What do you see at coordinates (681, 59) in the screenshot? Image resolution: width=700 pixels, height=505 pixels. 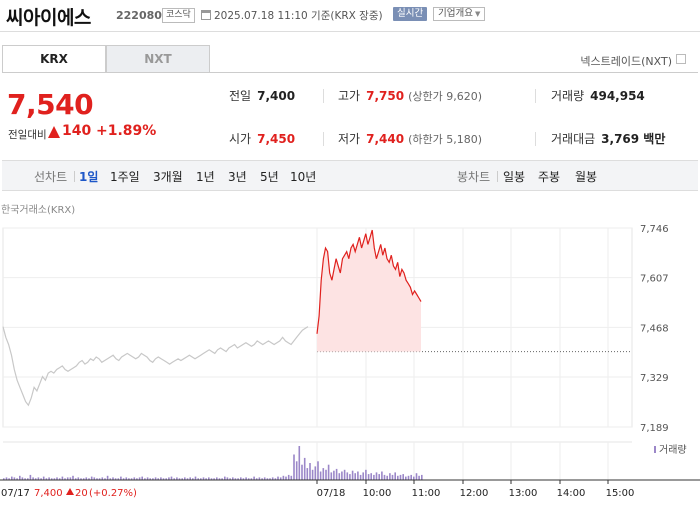 I see `scroll-box-icon` at bounding box center [681, 59].